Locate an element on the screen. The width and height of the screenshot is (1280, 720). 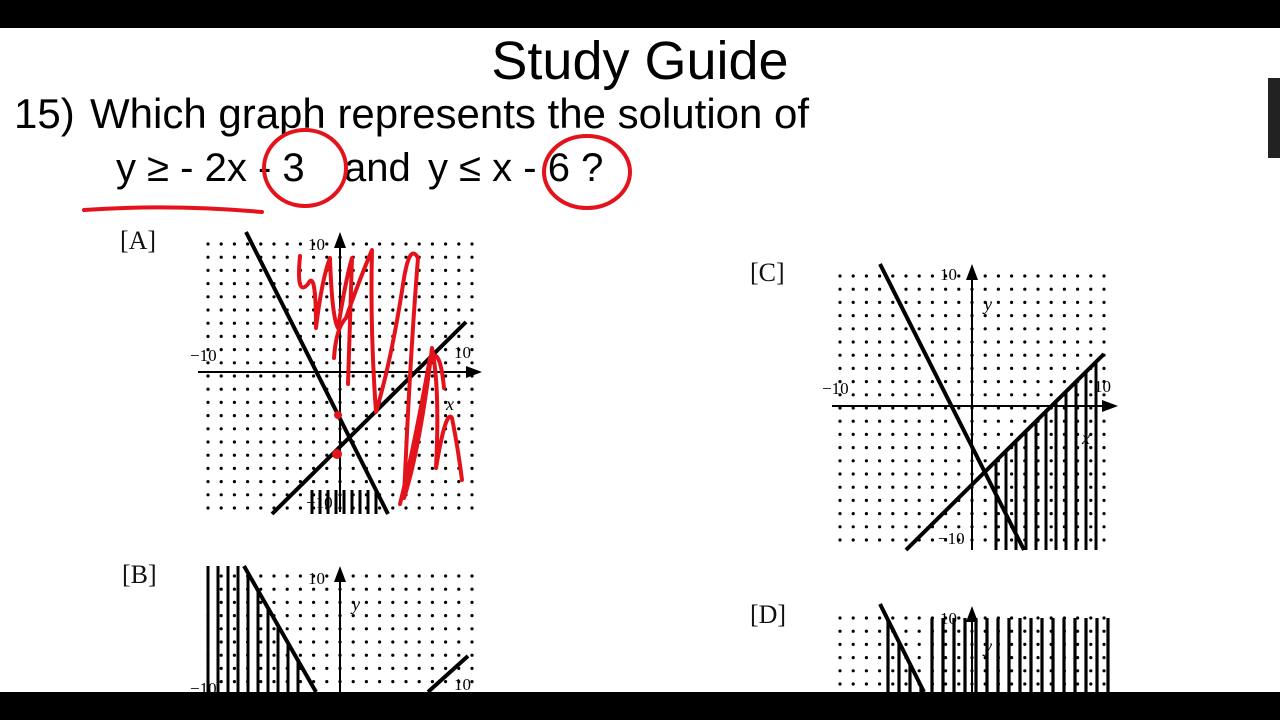
graph-a-y-arrow is located at coordinates (340, 240).